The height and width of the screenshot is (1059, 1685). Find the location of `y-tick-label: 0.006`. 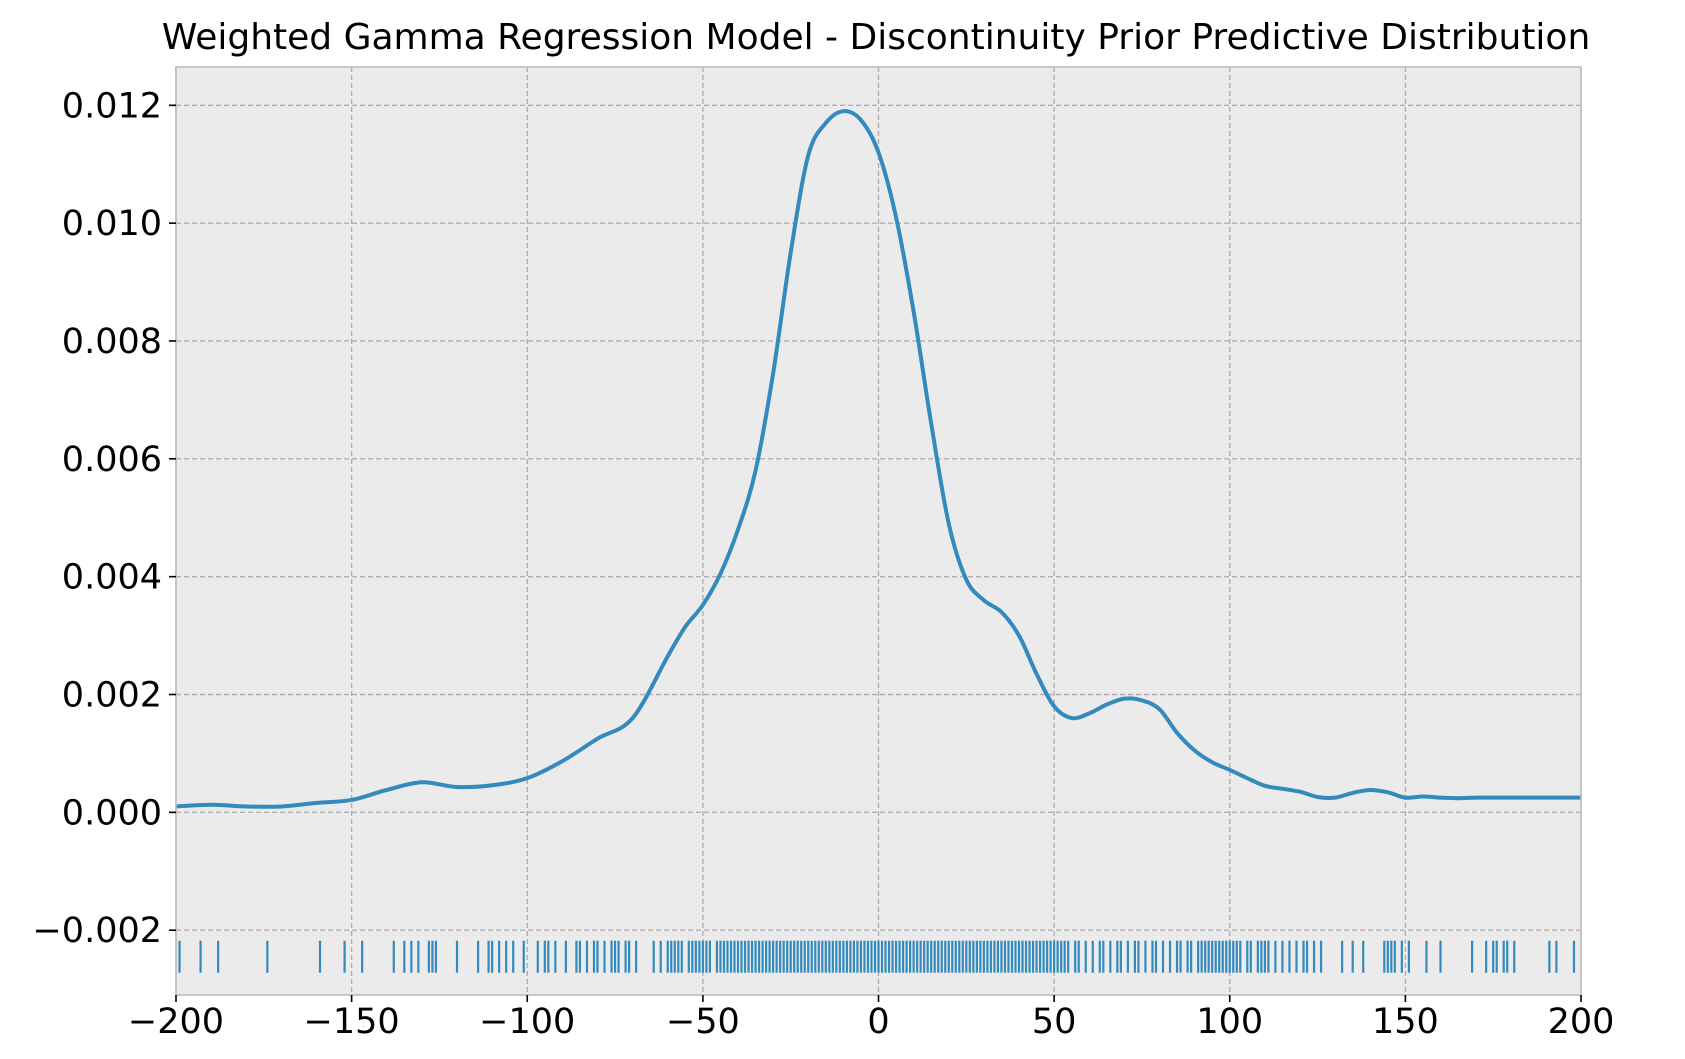

y-tick-label: 0.006 is located at coordinates (112, 460).